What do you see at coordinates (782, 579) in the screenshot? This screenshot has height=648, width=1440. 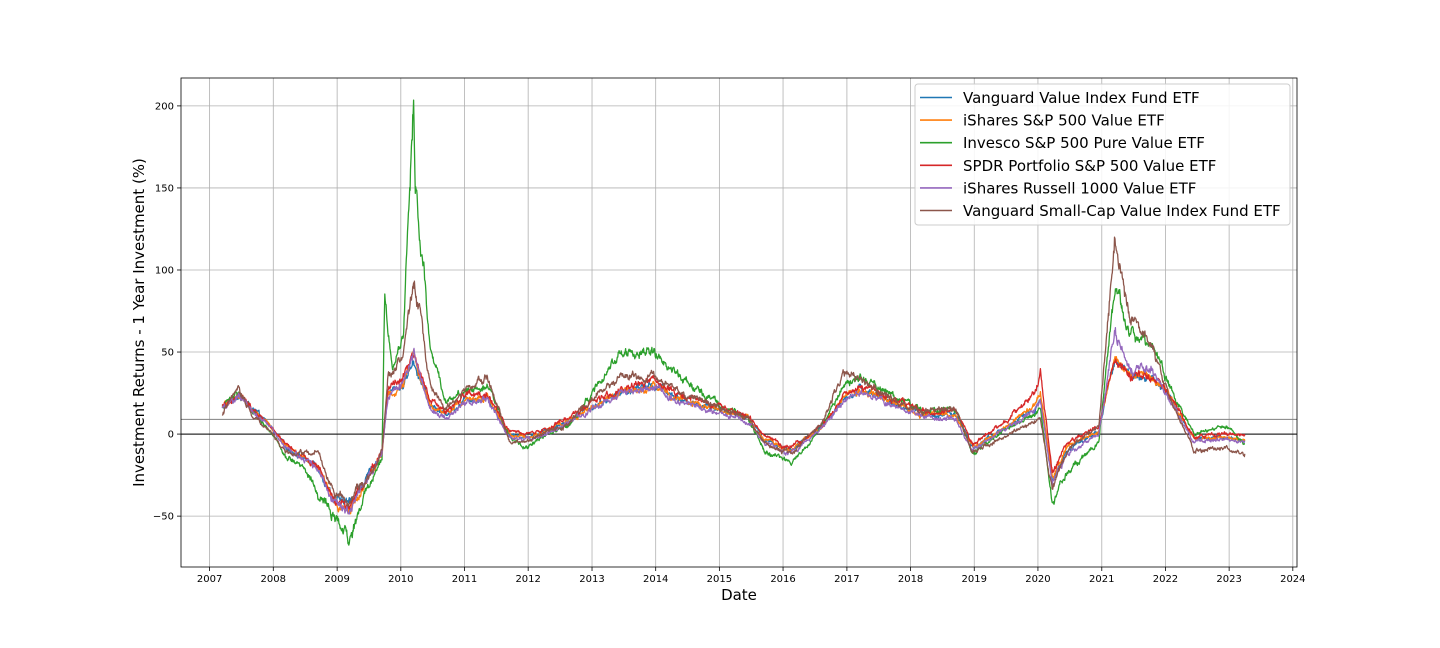 I see `x-tick-label: 2016` at bounding box center [782, 579].